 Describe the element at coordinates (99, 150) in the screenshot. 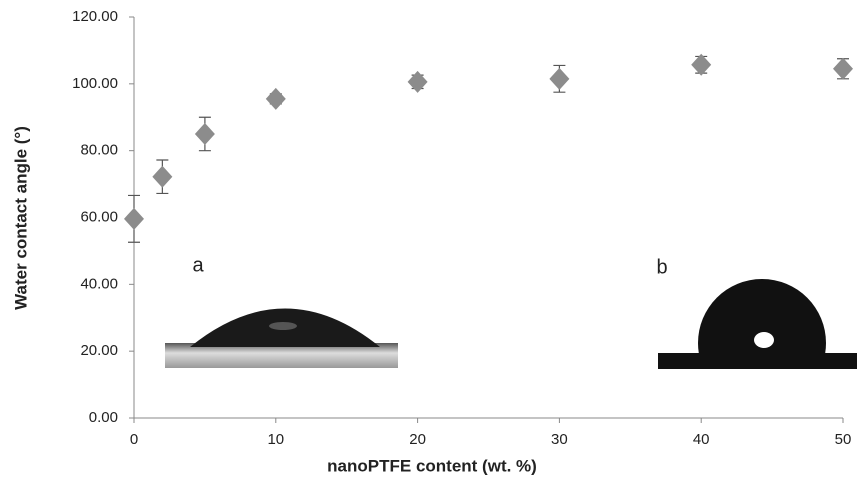

I see `y-tick-label: 80.00` at that location.